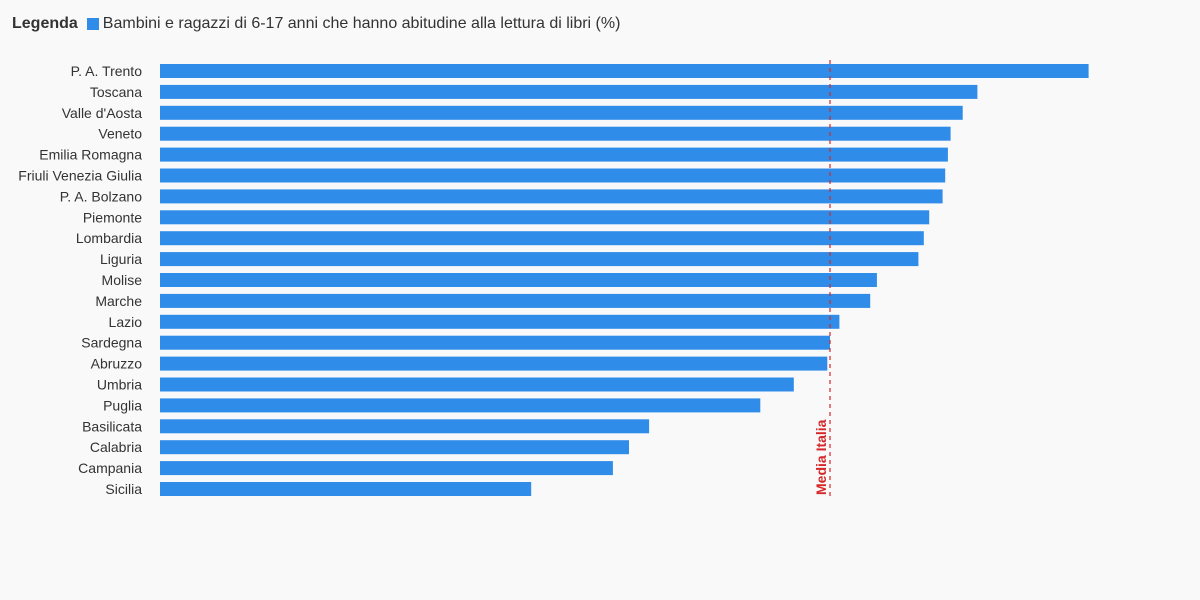  What do you see at coordinates (122, 280) in the screenshot?
I see `category-label: Molise` at bounding box center [122, 280].